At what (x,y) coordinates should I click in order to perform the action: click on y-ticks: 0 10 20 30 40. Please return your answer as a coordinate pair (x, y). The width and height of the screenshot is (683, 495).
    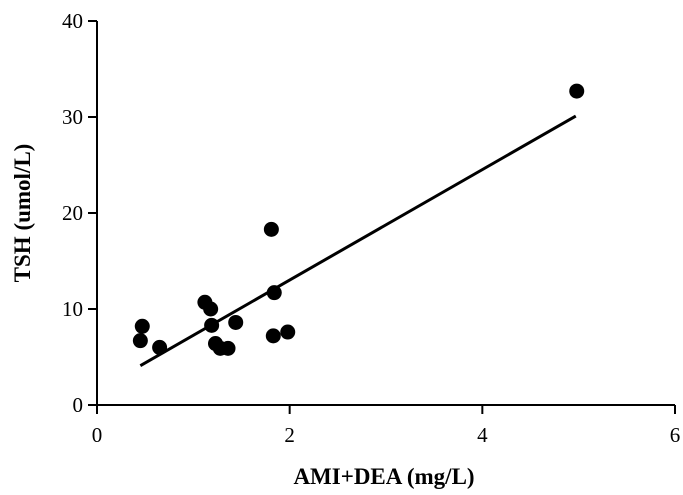
    Looking at the image, I should click on (79, 213).